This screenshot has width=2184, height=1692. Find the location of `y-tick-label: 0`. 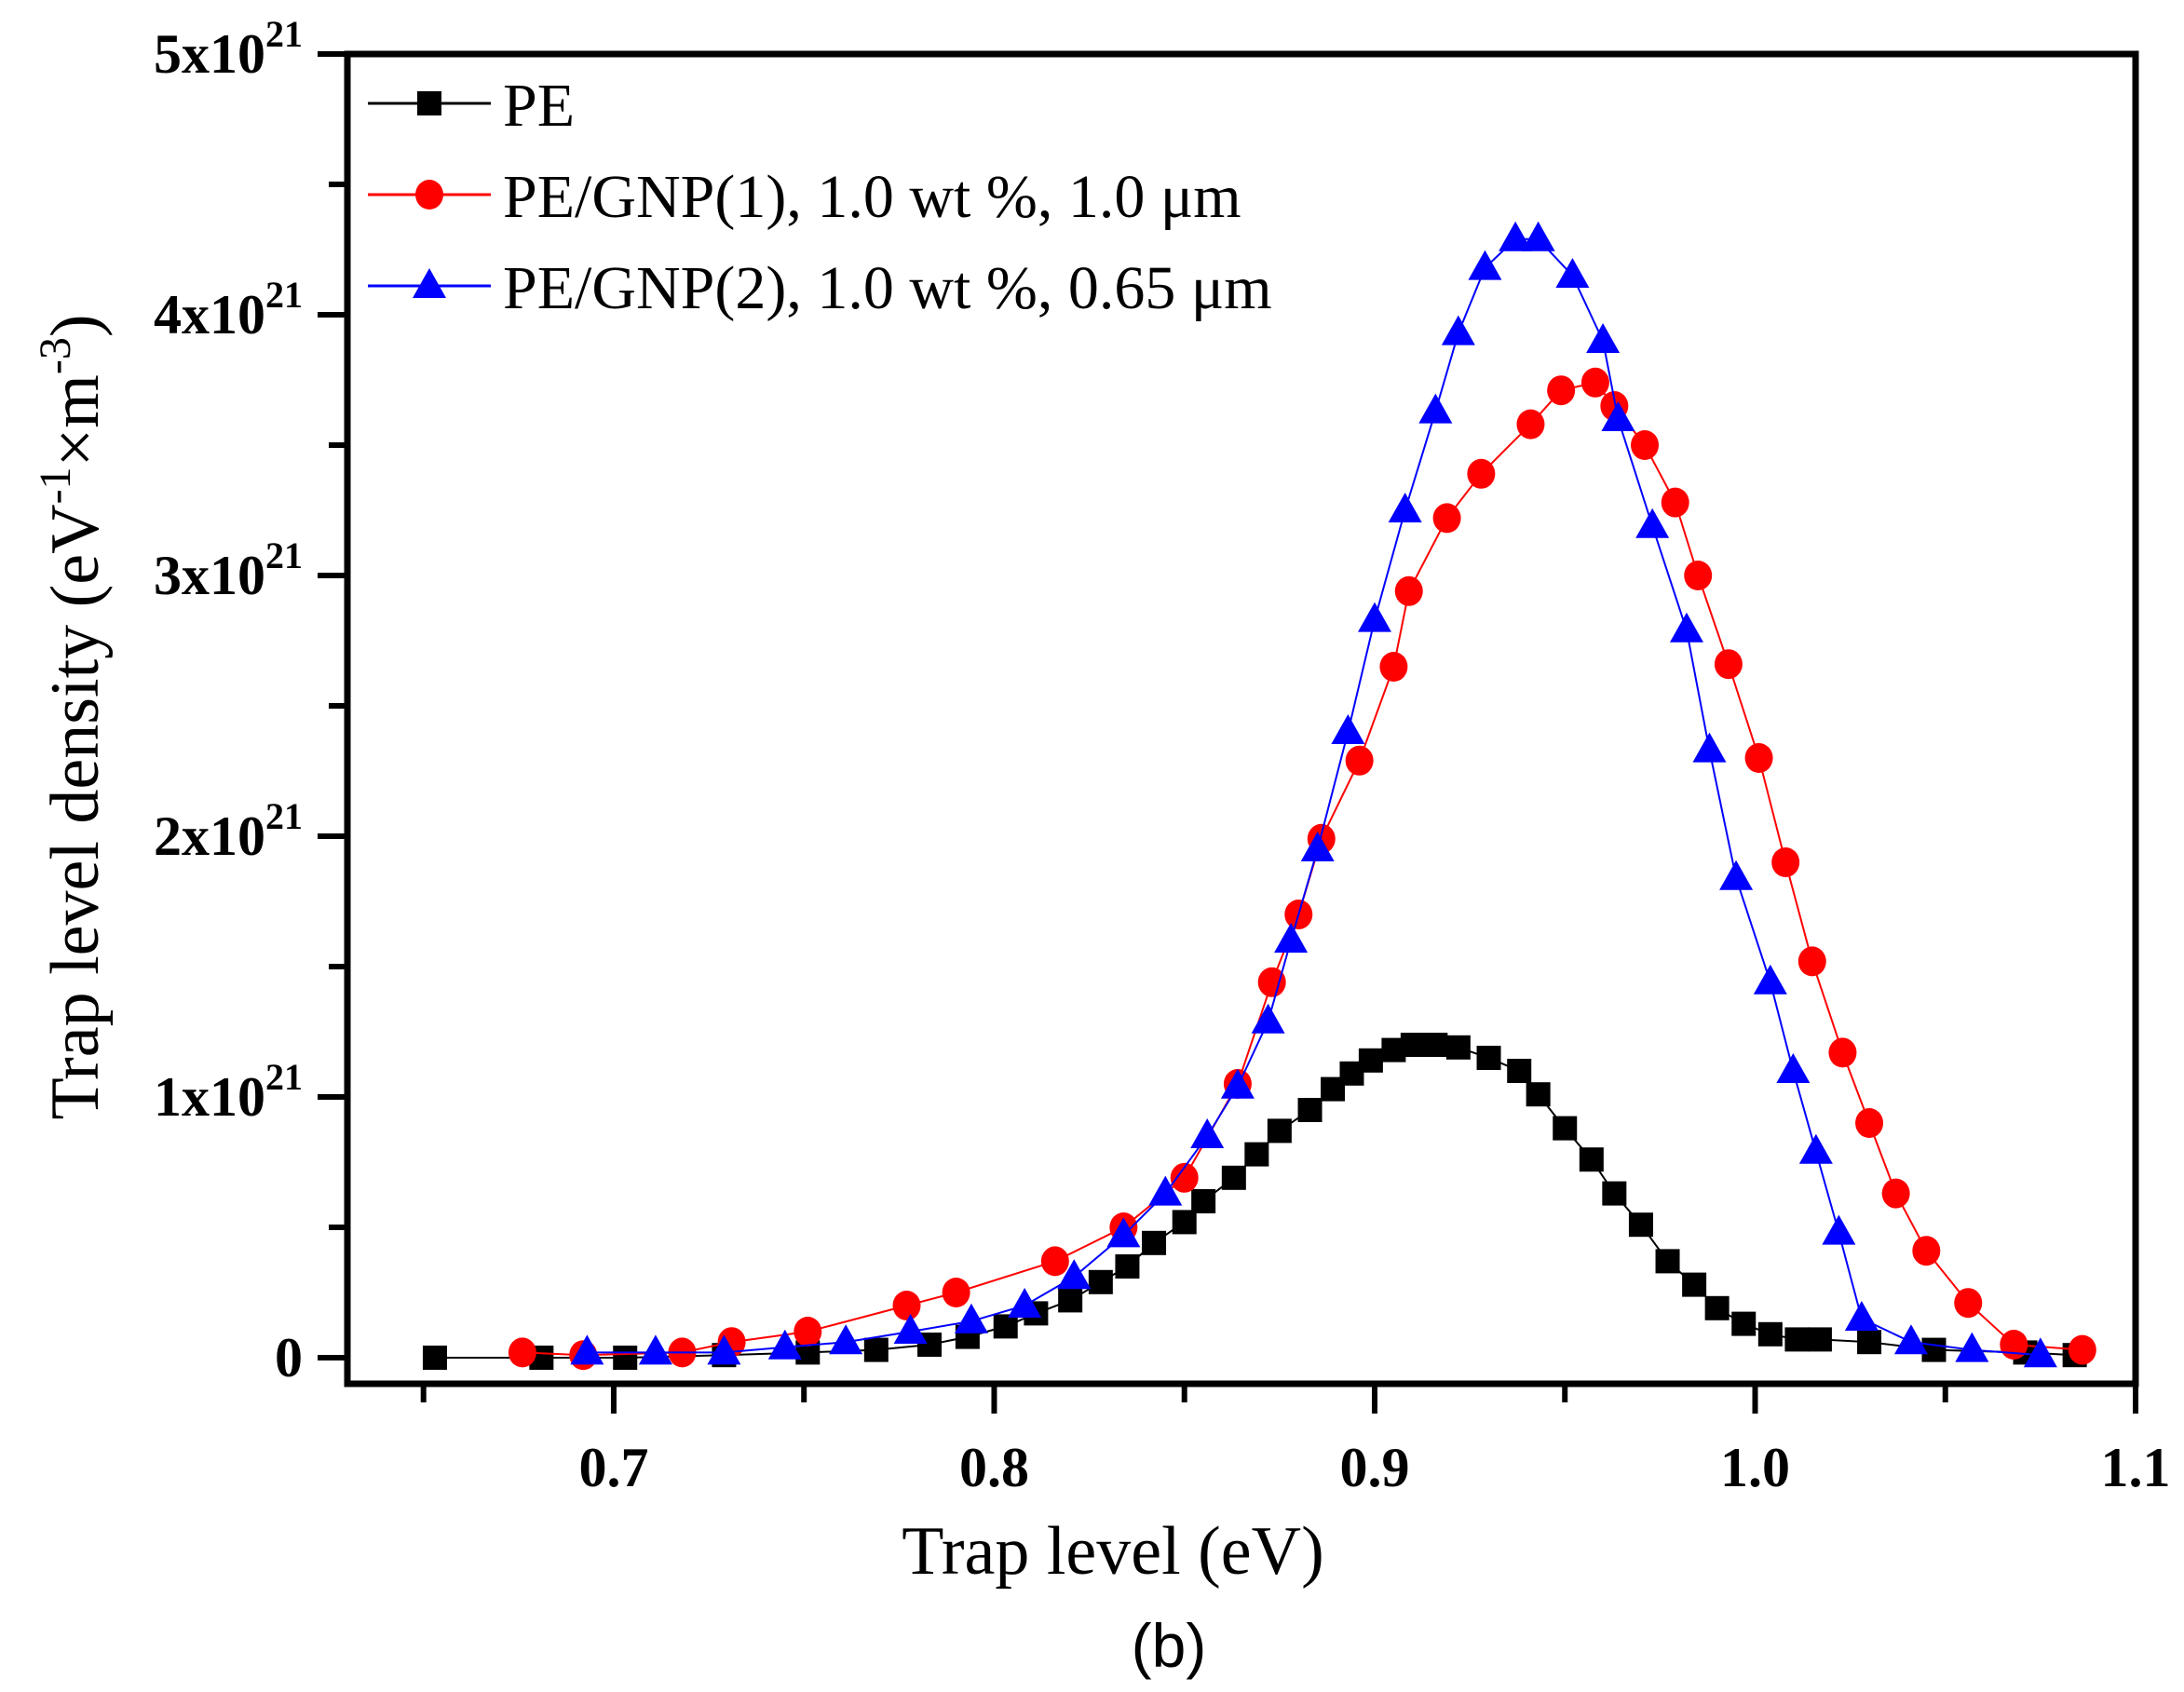

y-tick-label: 0 is located at coordinates (289, 1357).